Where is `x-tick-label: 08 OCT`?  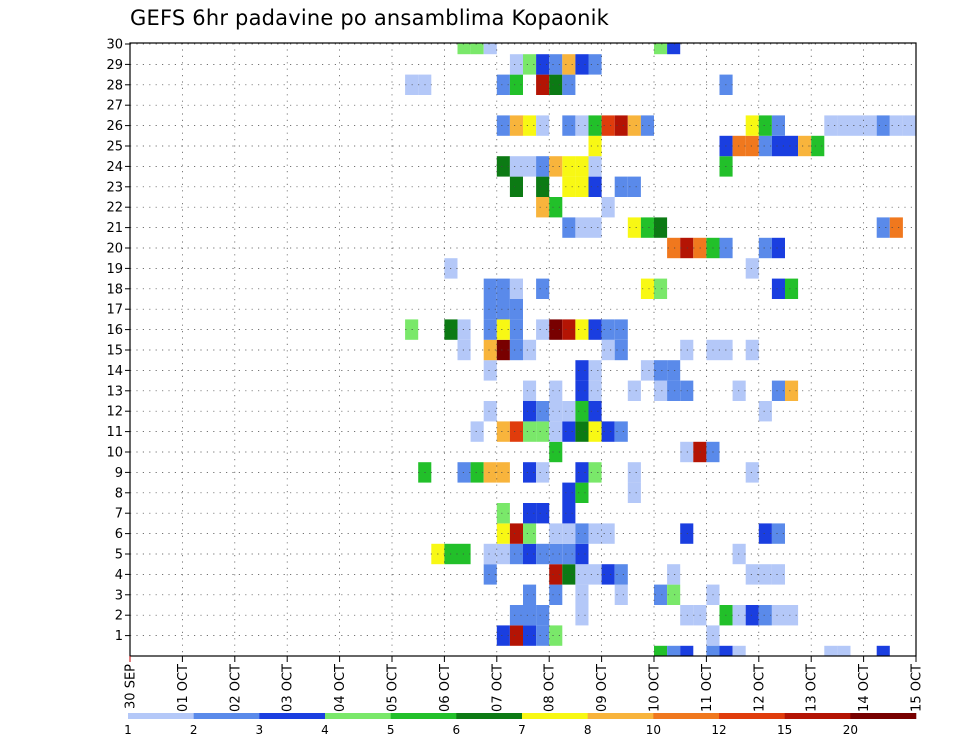
x-tick-label: 08 OCT is located at coordinates (550, 688).